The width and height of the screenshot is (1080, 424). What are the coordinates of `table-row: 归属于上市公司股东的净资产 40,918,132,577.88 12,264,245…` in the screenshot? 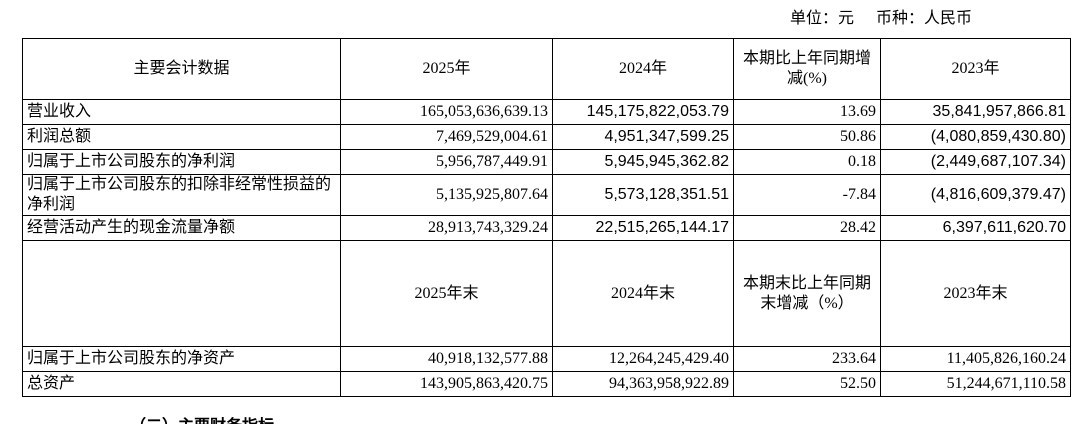 It's located at (546, 359).